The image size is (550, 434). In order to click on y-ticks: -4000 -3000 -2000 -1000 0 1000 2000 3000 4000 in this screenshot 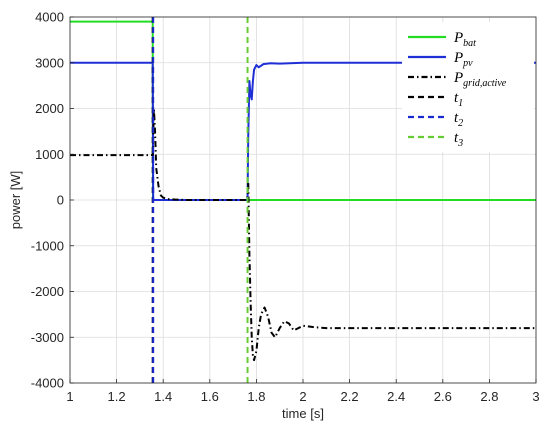, I will do `click(52, 200)`.